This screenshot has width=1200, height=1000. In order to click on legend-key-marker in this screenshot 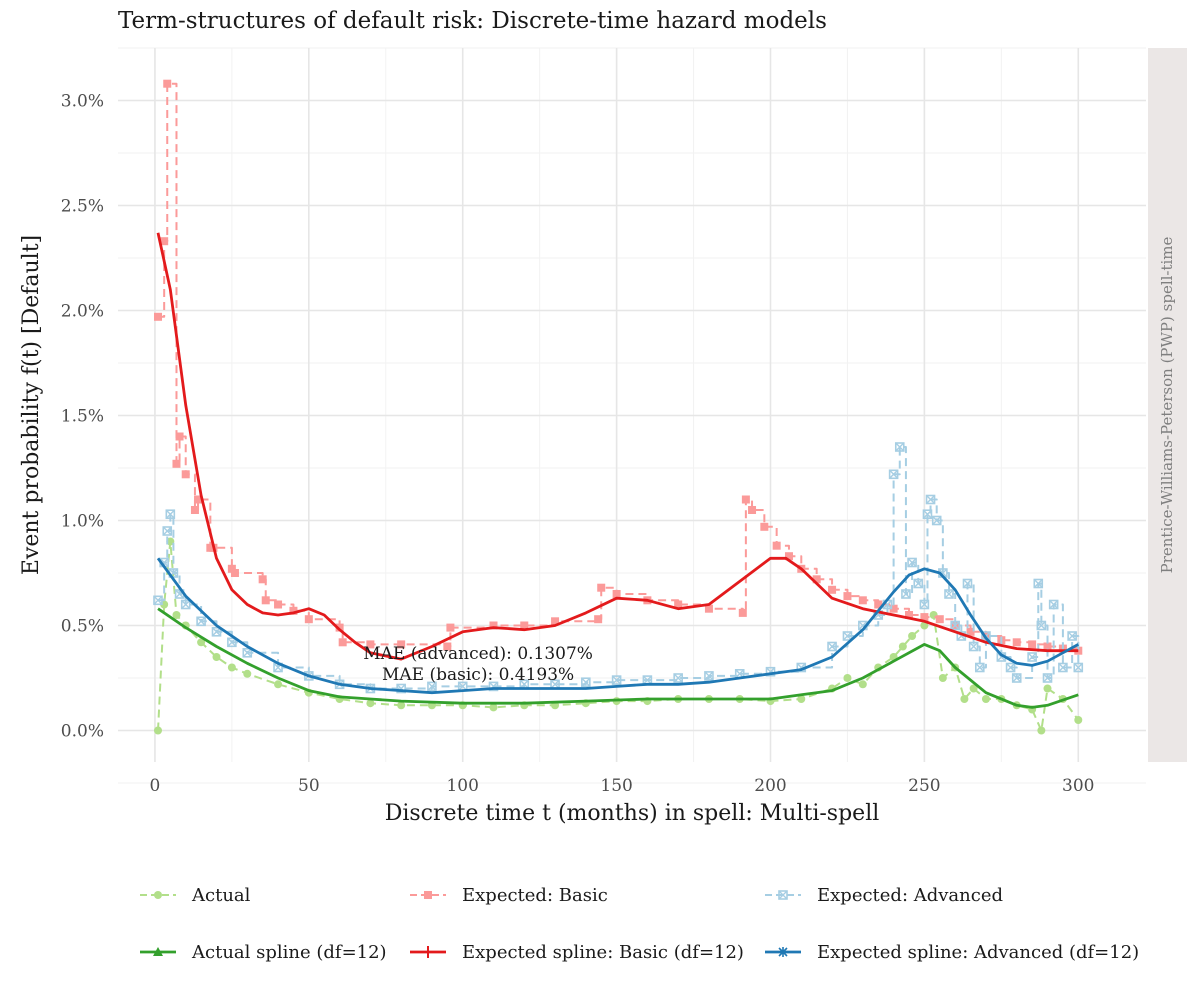, I will do `click(783, 895)`.